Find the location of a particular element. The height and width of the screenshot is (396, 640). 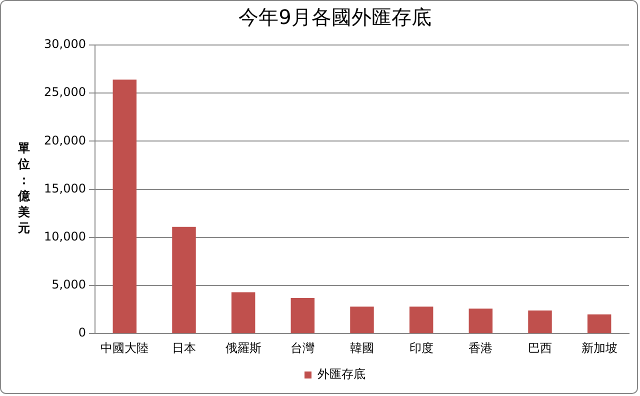

y-tick-label: 5,000 is located at coordinates (69, 285).